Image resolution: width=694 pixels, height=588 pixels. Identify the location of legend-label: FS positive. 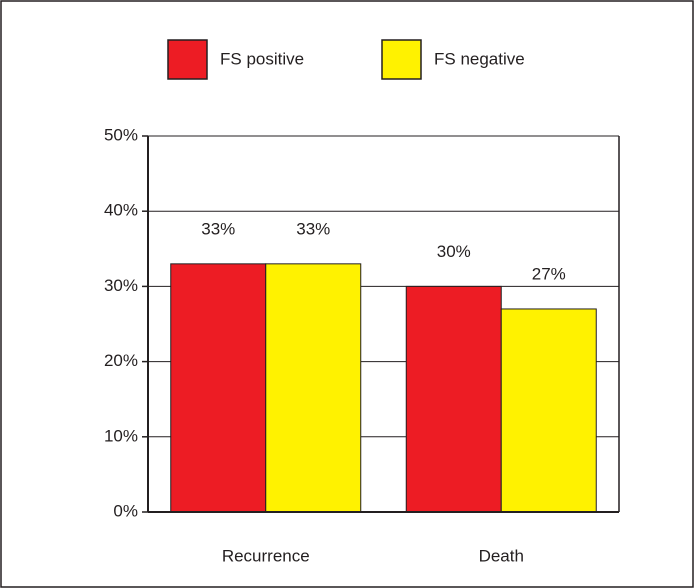
(262, 58).